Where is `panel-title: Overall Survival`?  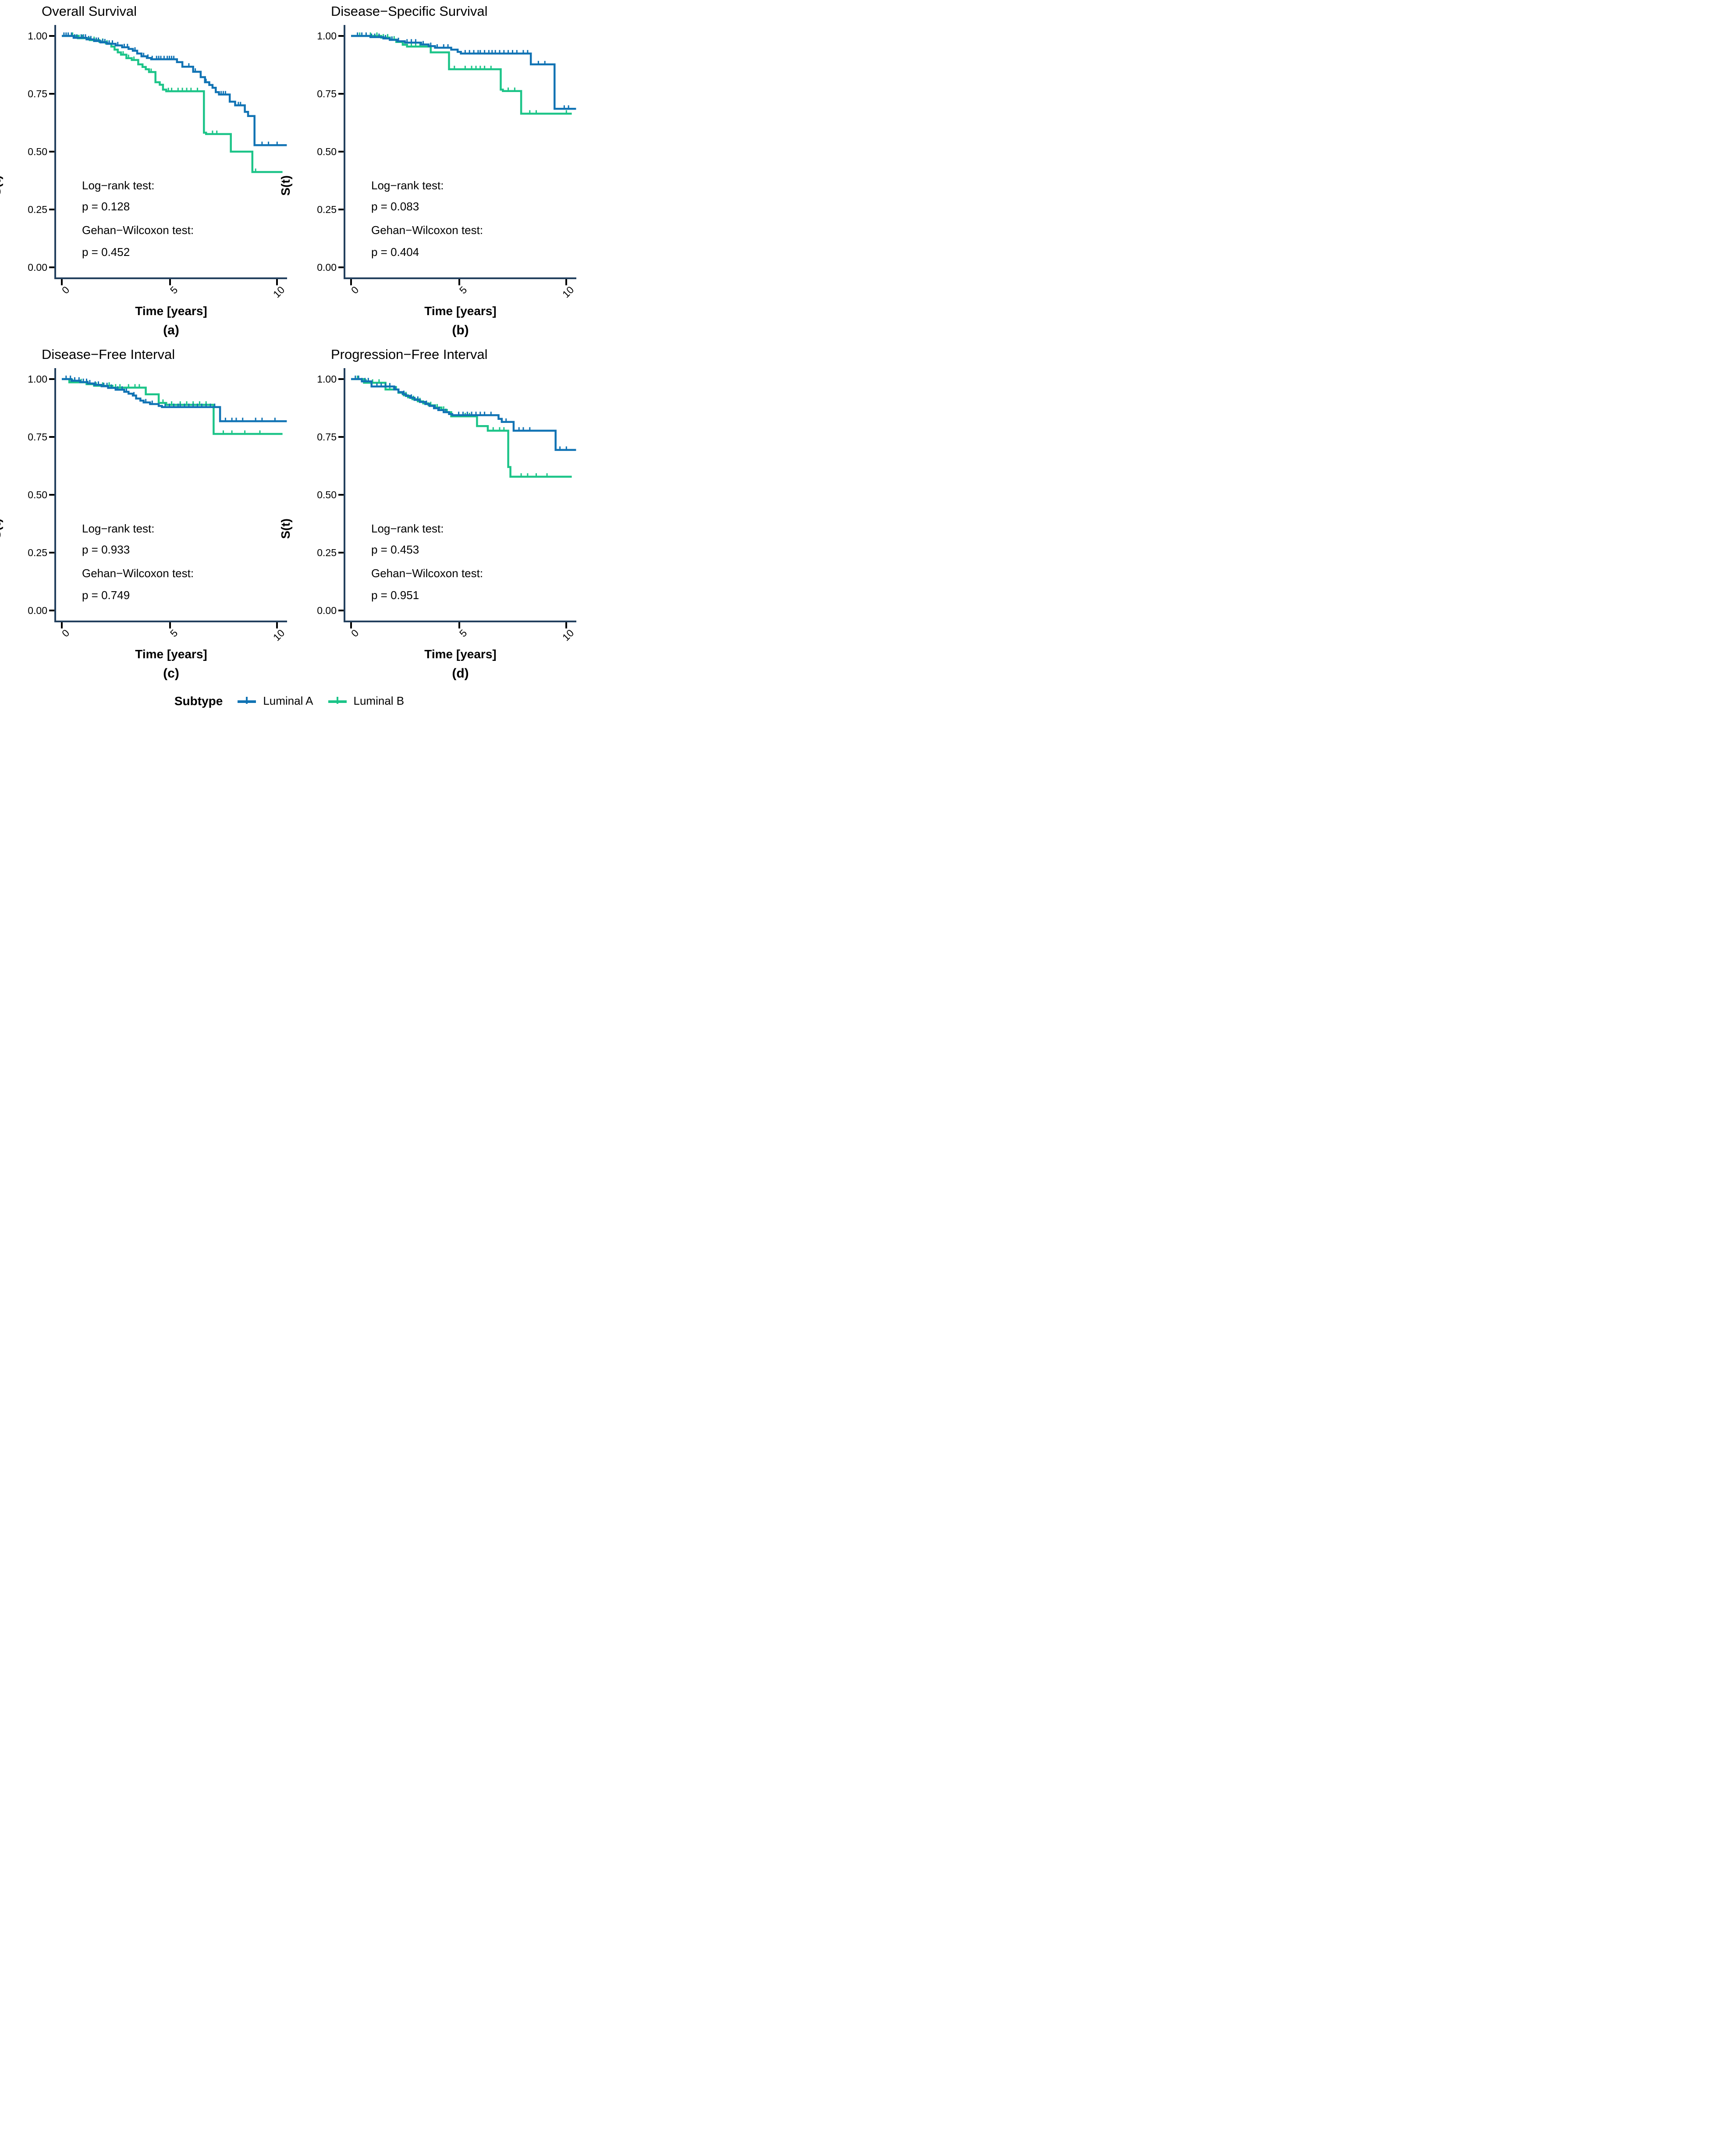 panel-title: Overall Survival is located at coordinates (89, 11).